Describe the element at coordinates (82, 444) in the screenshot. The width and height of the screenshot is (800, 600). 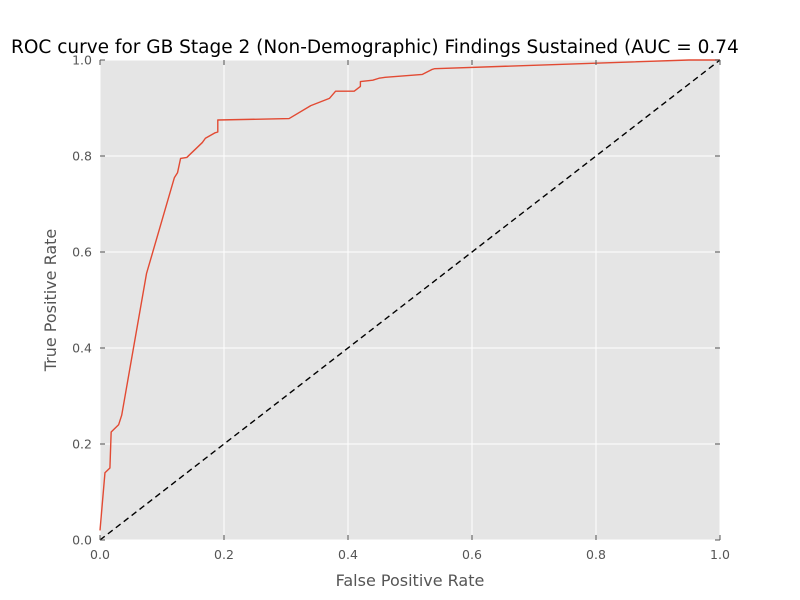
I see `y-tick-label: 0.2` at that location.